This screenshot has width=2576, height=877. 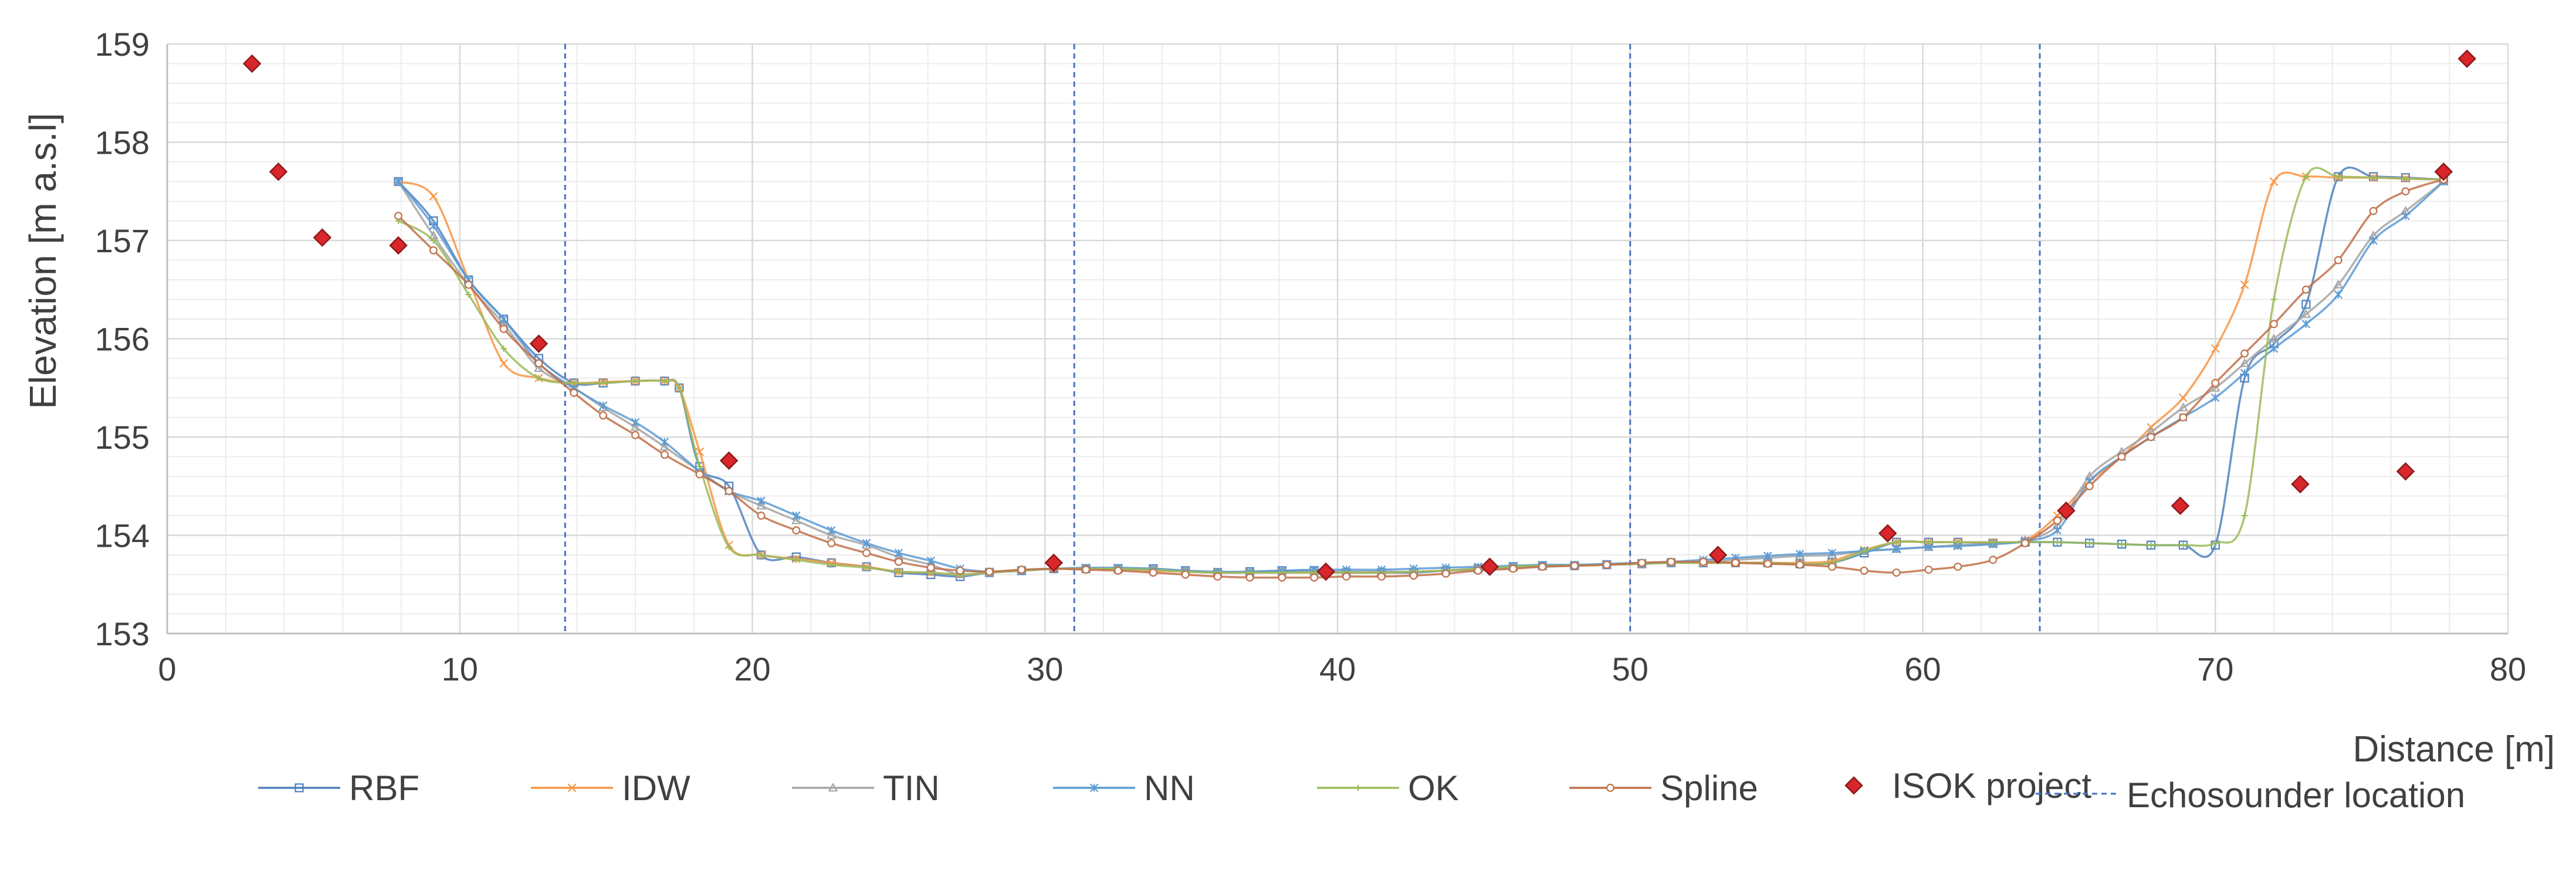 I want to click on x-tick-label: 0, so click(x=167, y=669).